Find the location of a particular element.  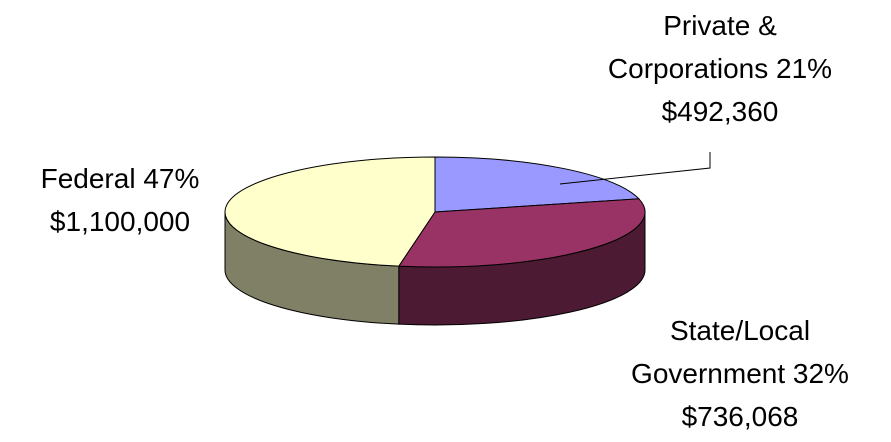

percent-label: 47% is located at coordinates (171, 178).